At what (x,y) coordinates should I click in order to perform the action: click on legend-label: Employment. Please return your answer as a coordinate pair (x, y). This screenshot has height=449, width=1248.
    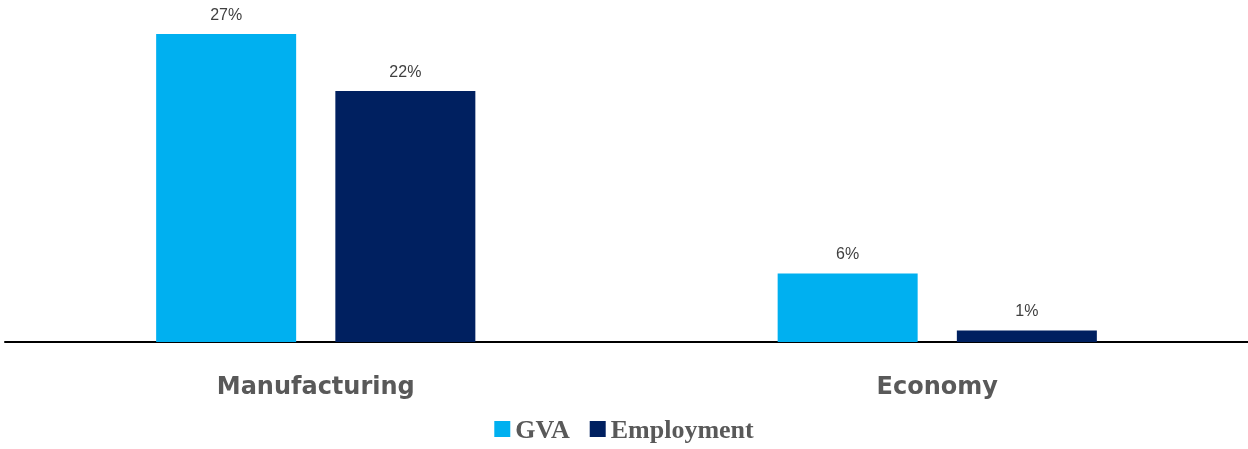
    Looking at the image, I should click on (682, 429).